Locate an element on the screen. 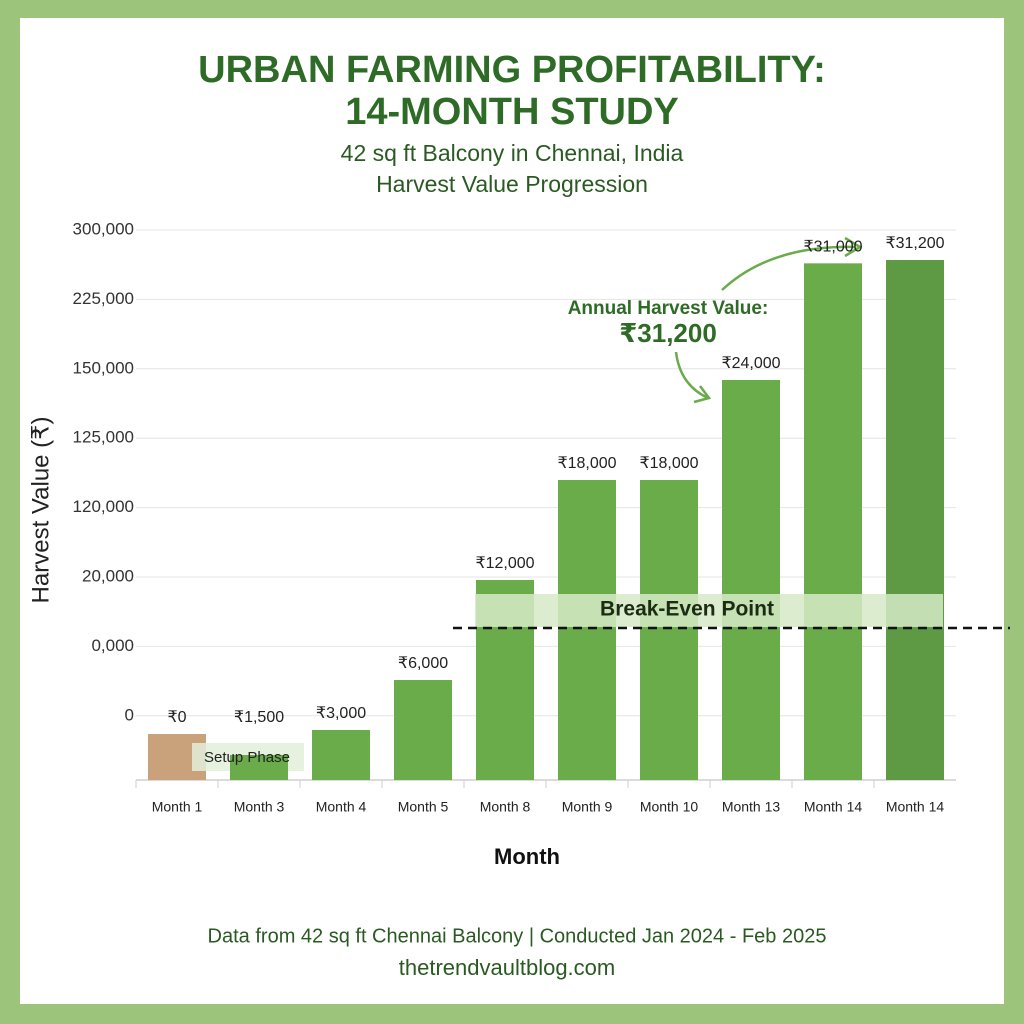 This screenshot has width=1024, height=1024. y-tick-label: 0 is located at coordinates (129, 714).